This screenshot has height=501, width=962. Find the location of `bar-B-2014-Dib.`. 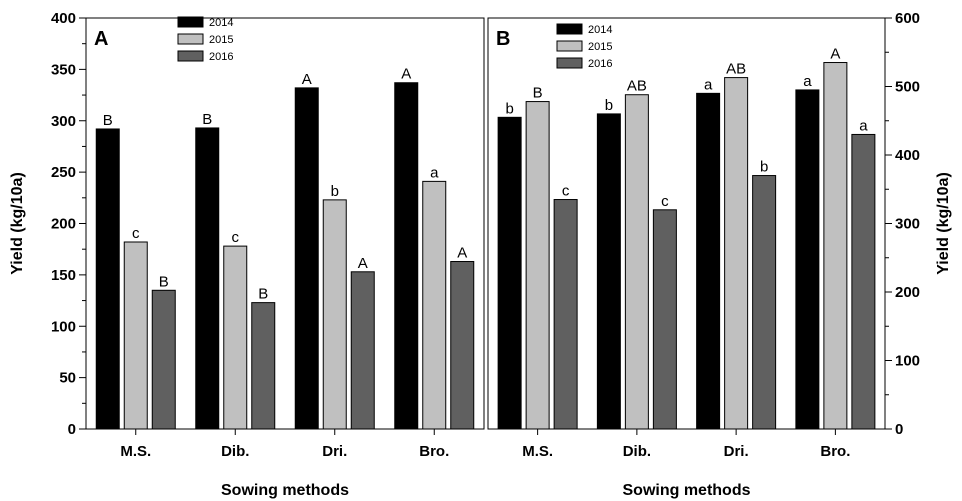

bar-B-2014-Dib. is located at coordinates (608, 271).